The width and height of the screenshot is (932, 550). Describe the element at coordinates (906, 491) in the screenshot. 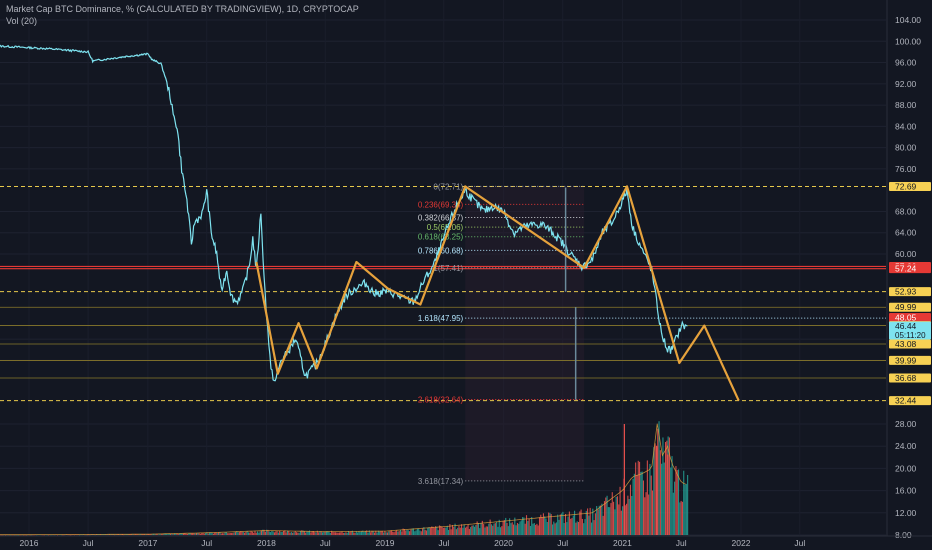

I see `volume-tick-label: 16.00` at that location.